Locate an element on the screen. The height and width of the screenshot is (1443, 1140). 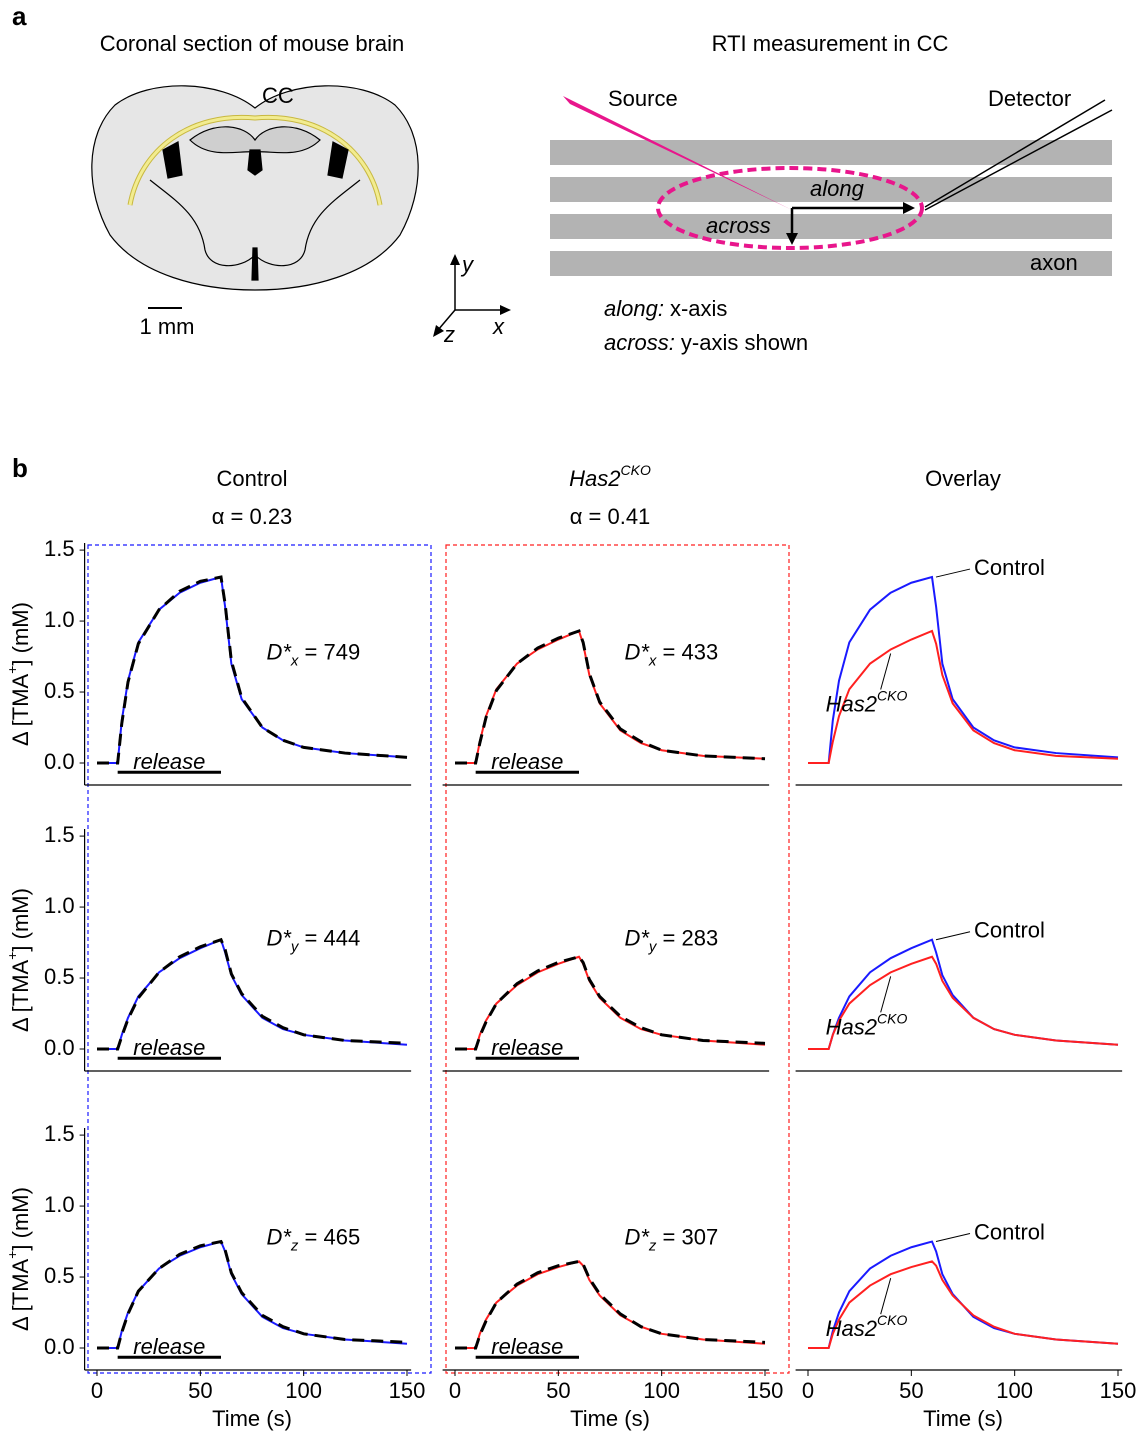
diffusion-label-rest: = 307 is located at coordinates (687, 1237).